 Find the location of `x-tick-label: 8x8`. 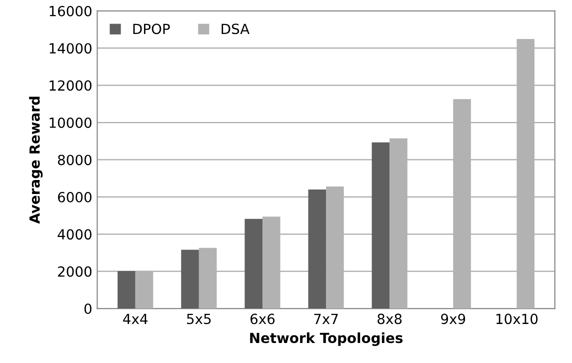

x-tick-label: 8x8 is located at coordinates (390, 319).